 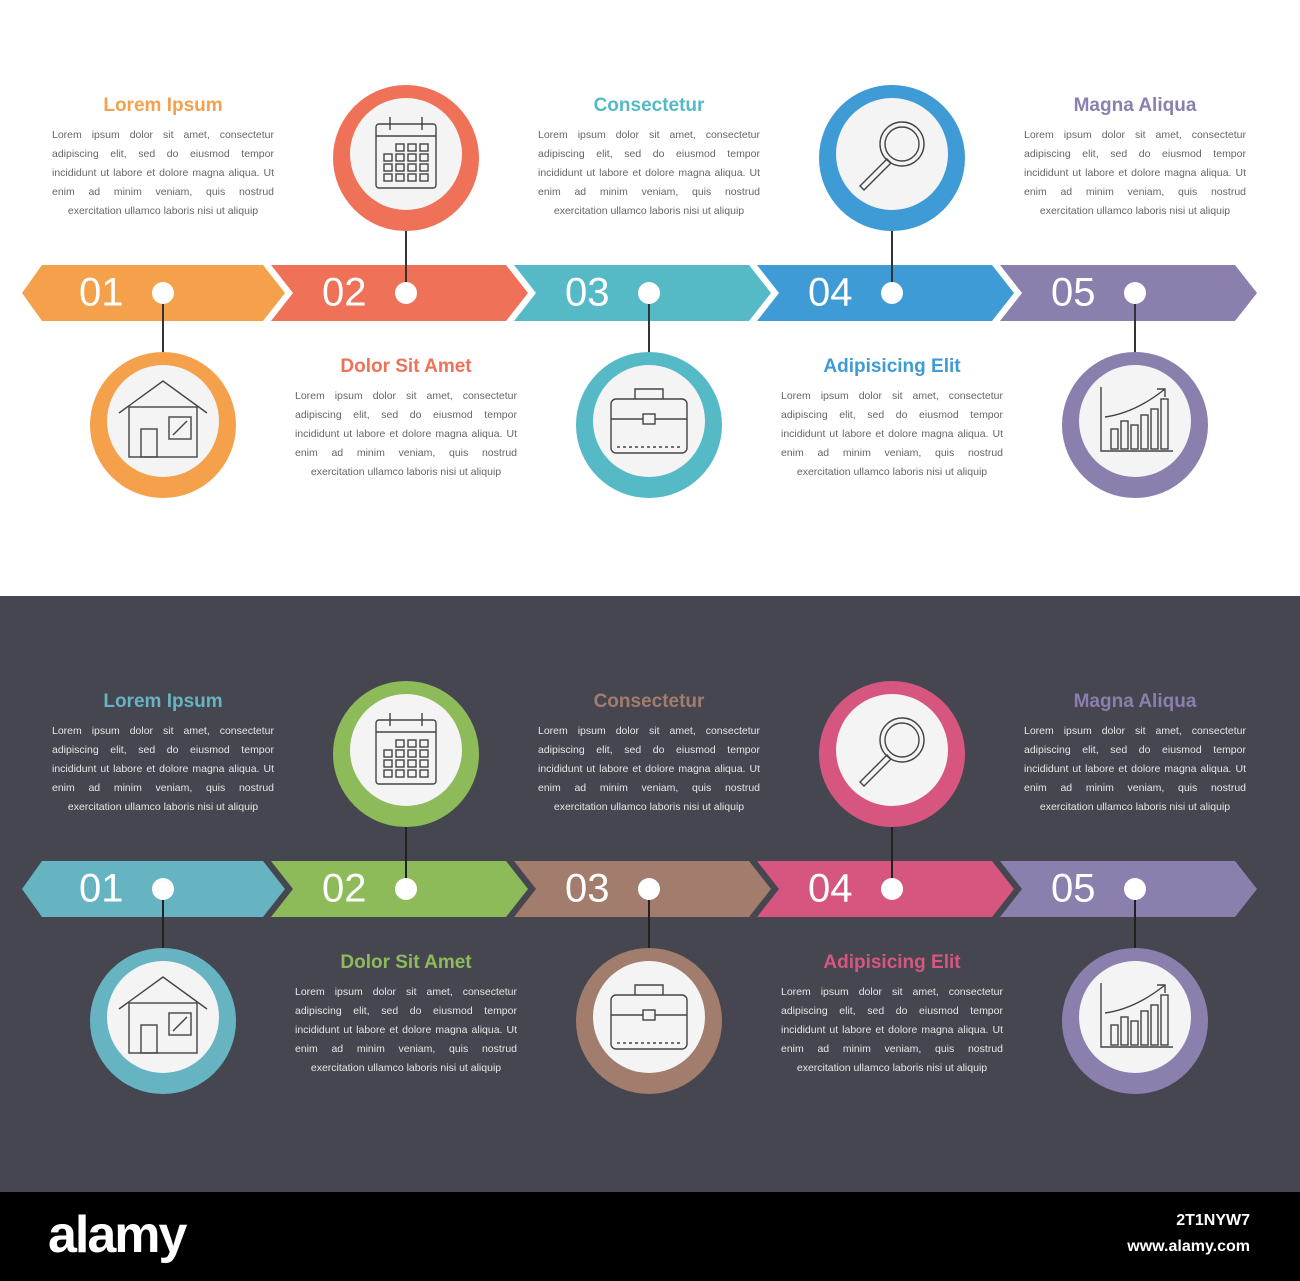 What do you see at coordinates (1135, 105) in the screenshot?
I see `step-title: Magna Aliqua` at bounding box center [1135, 105].